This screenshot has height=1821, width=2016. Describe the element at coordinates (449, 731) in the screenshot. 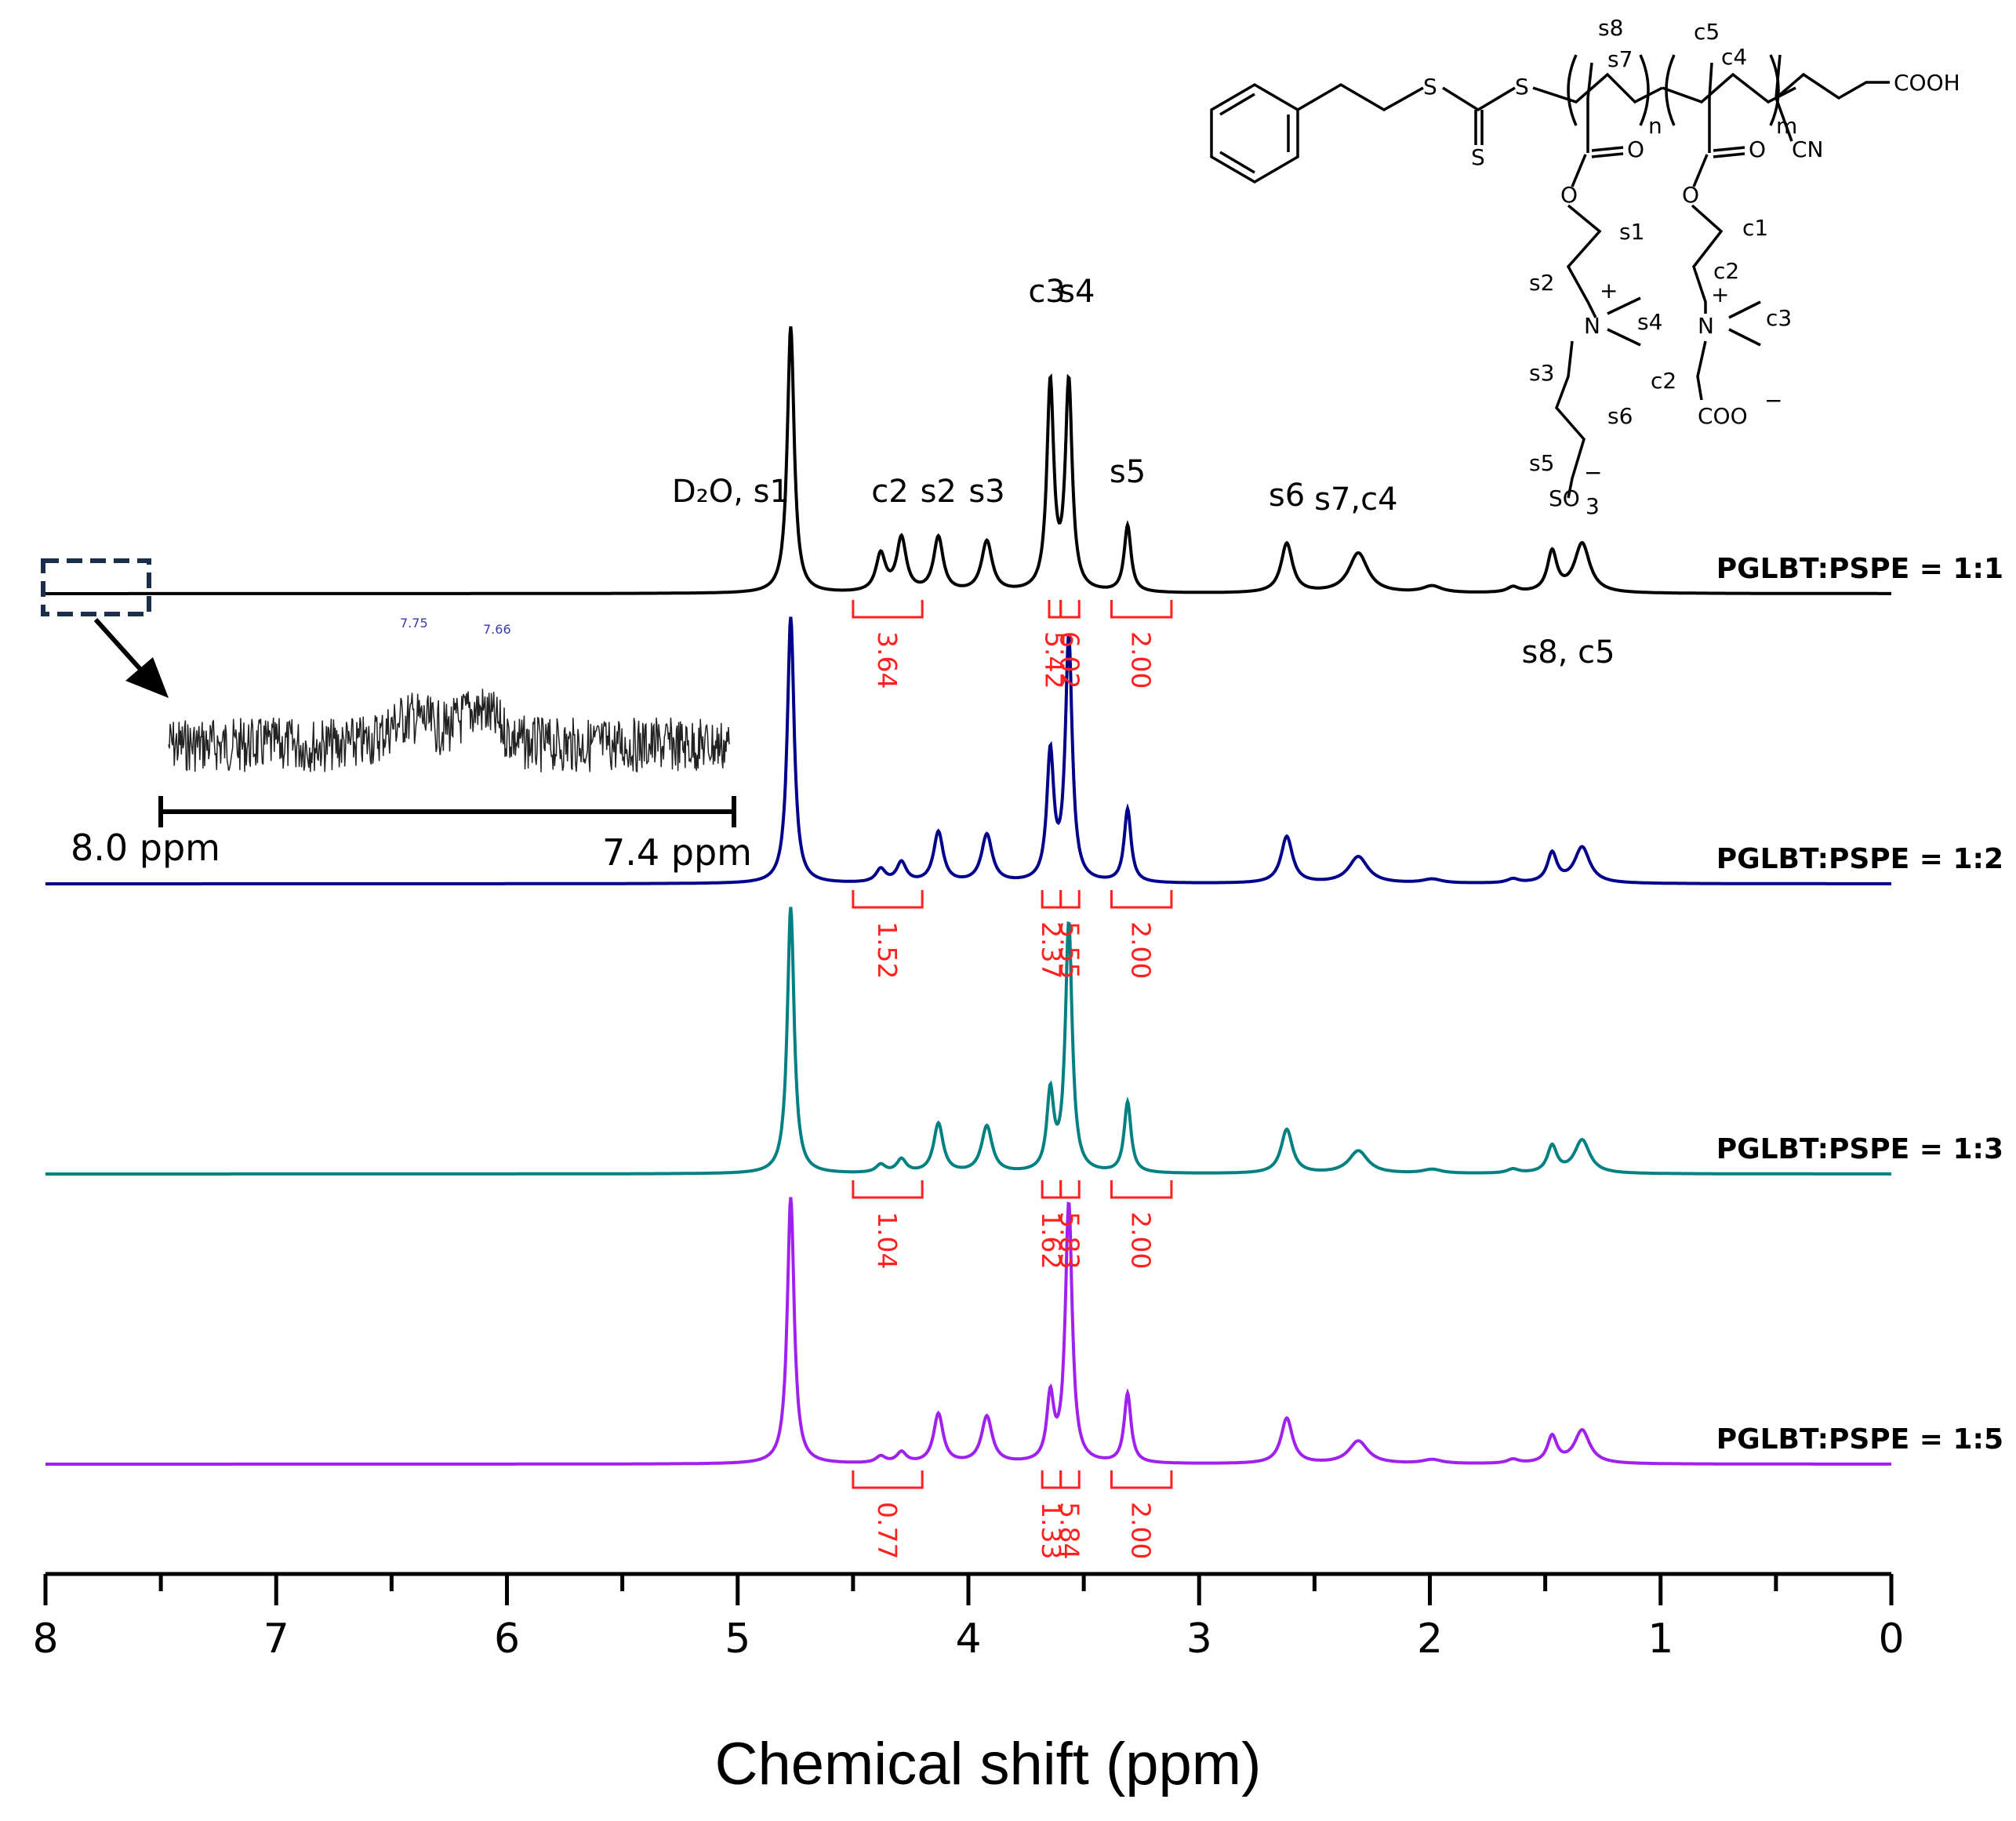

I see `inset-noise-trace` at that location.